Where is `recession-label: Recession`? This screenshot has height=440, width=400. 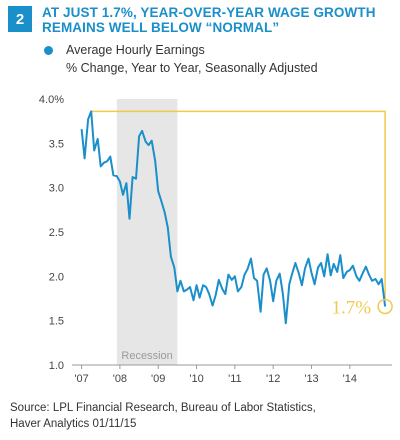 recession-label: Recession is located at coordinates (146, 356).